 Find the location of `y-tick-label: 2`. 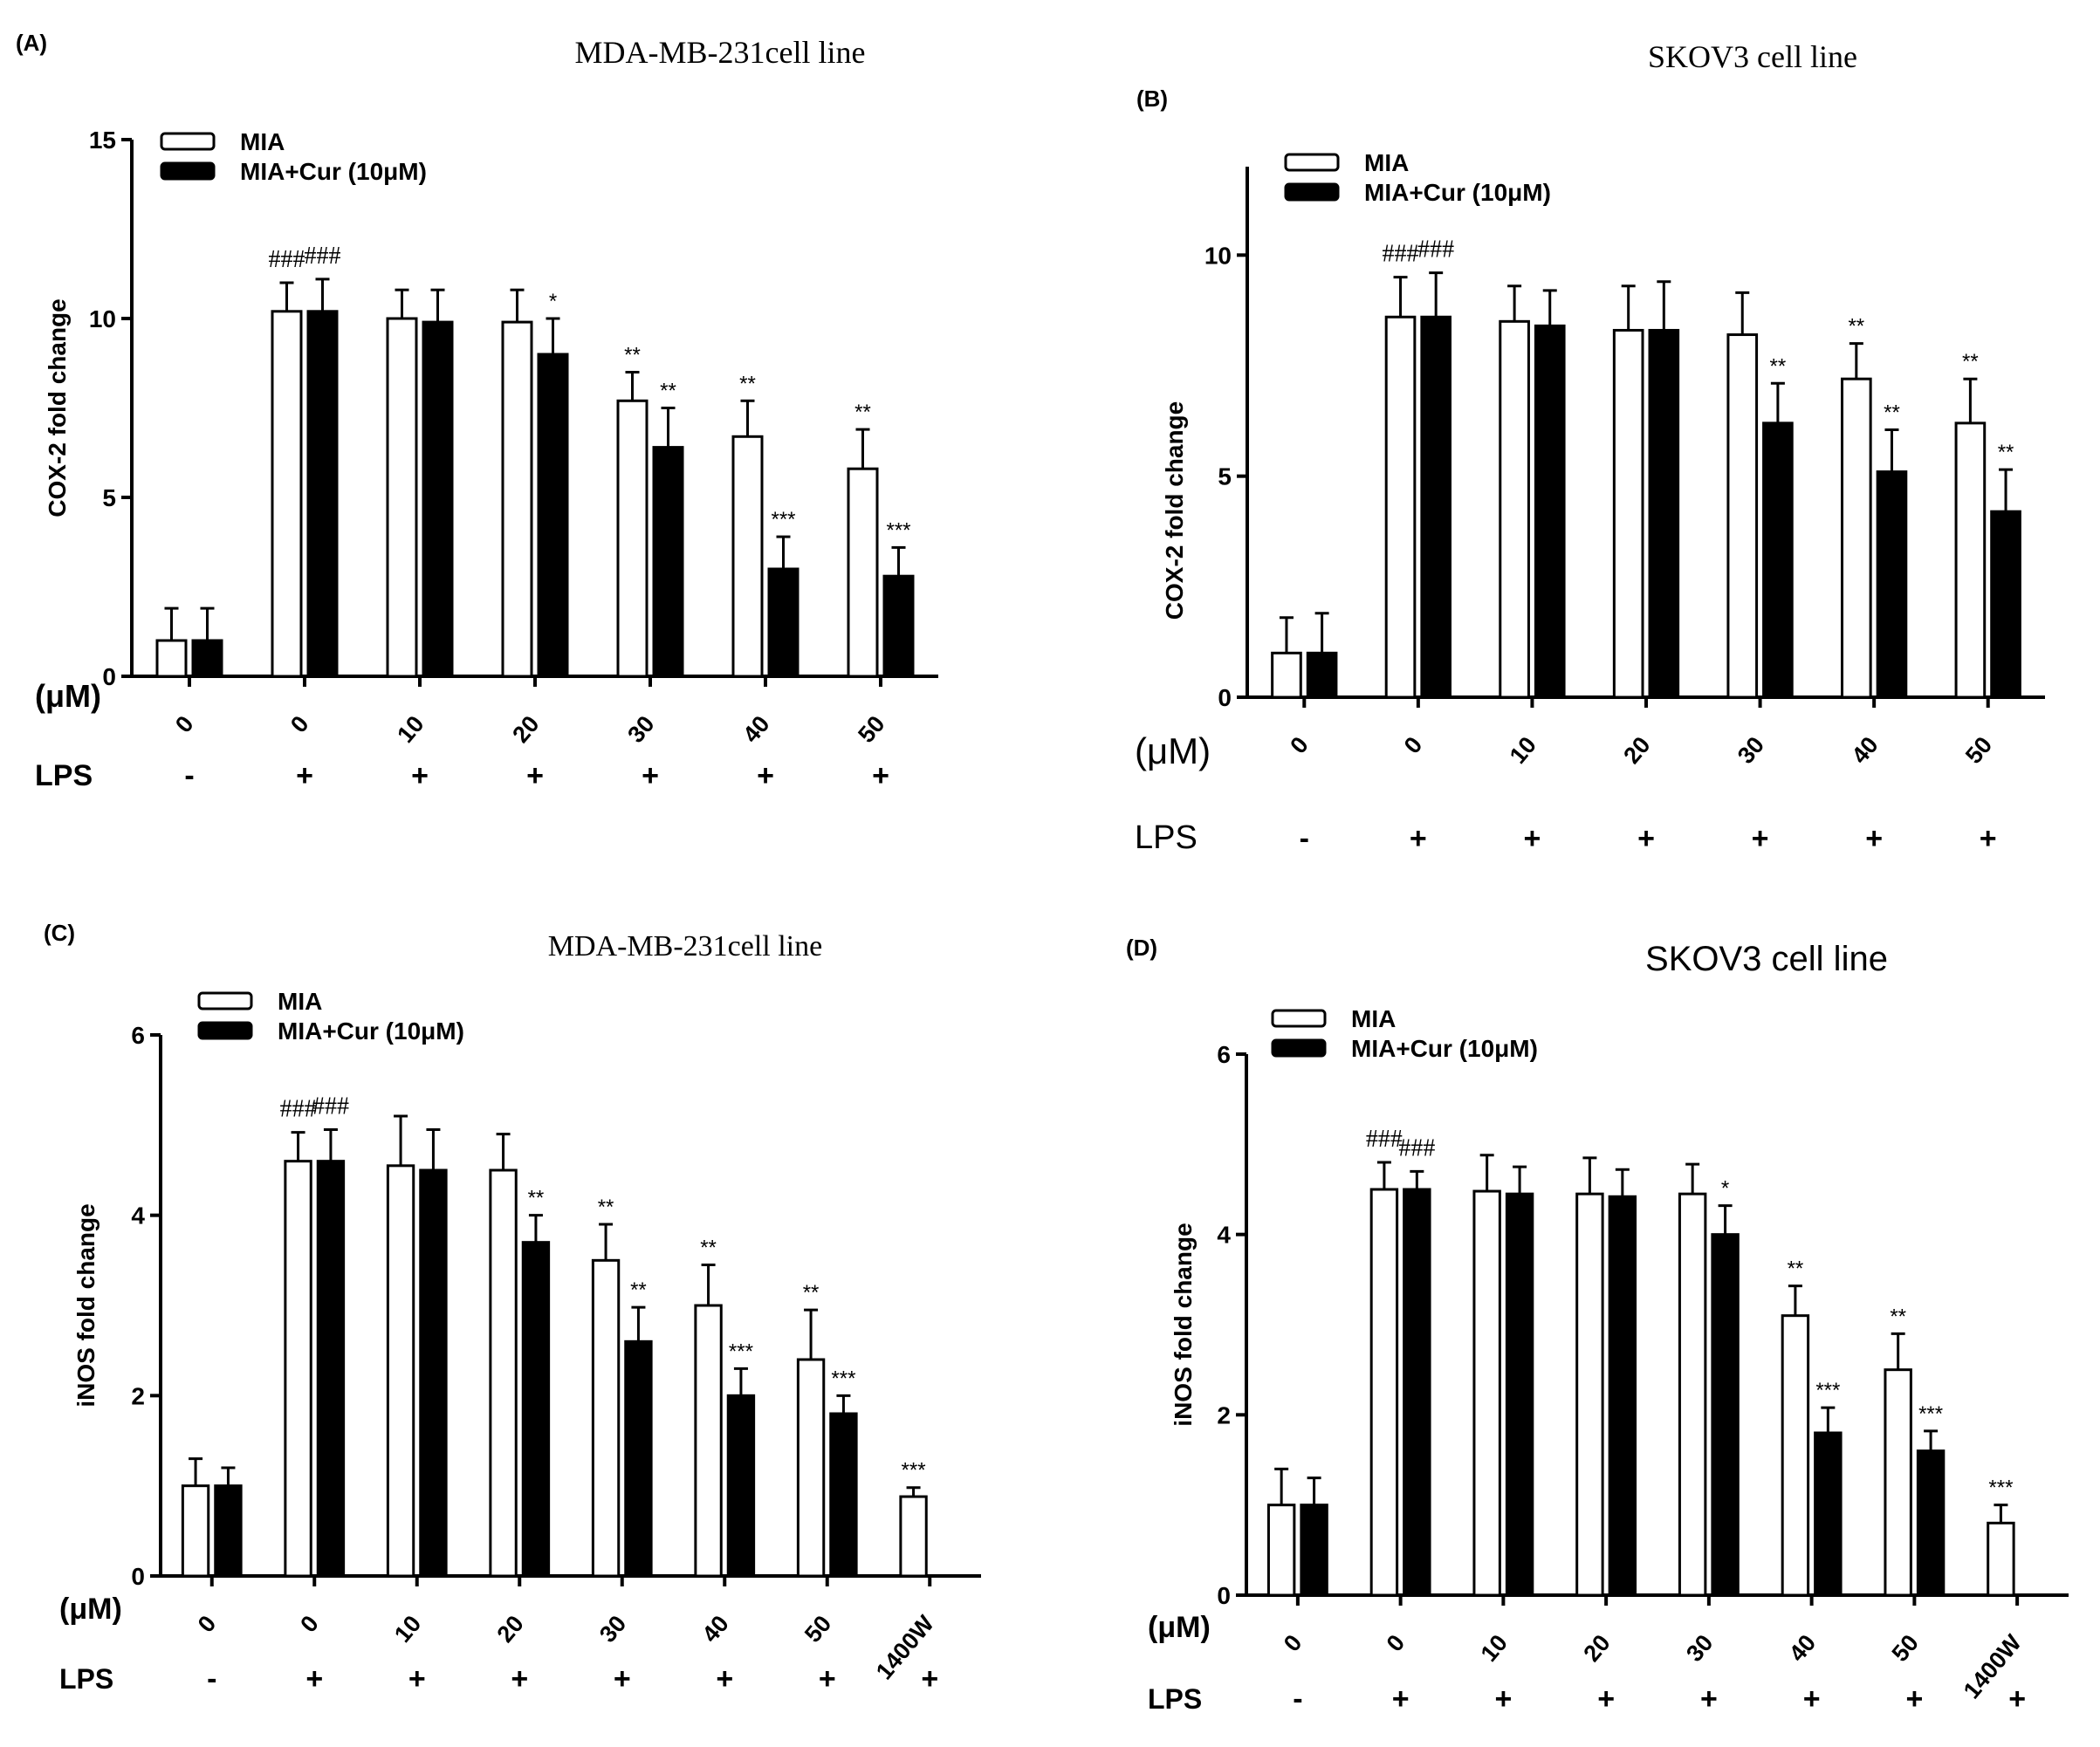

y-tick-label: 2 is located at coordinates (138, 1396).